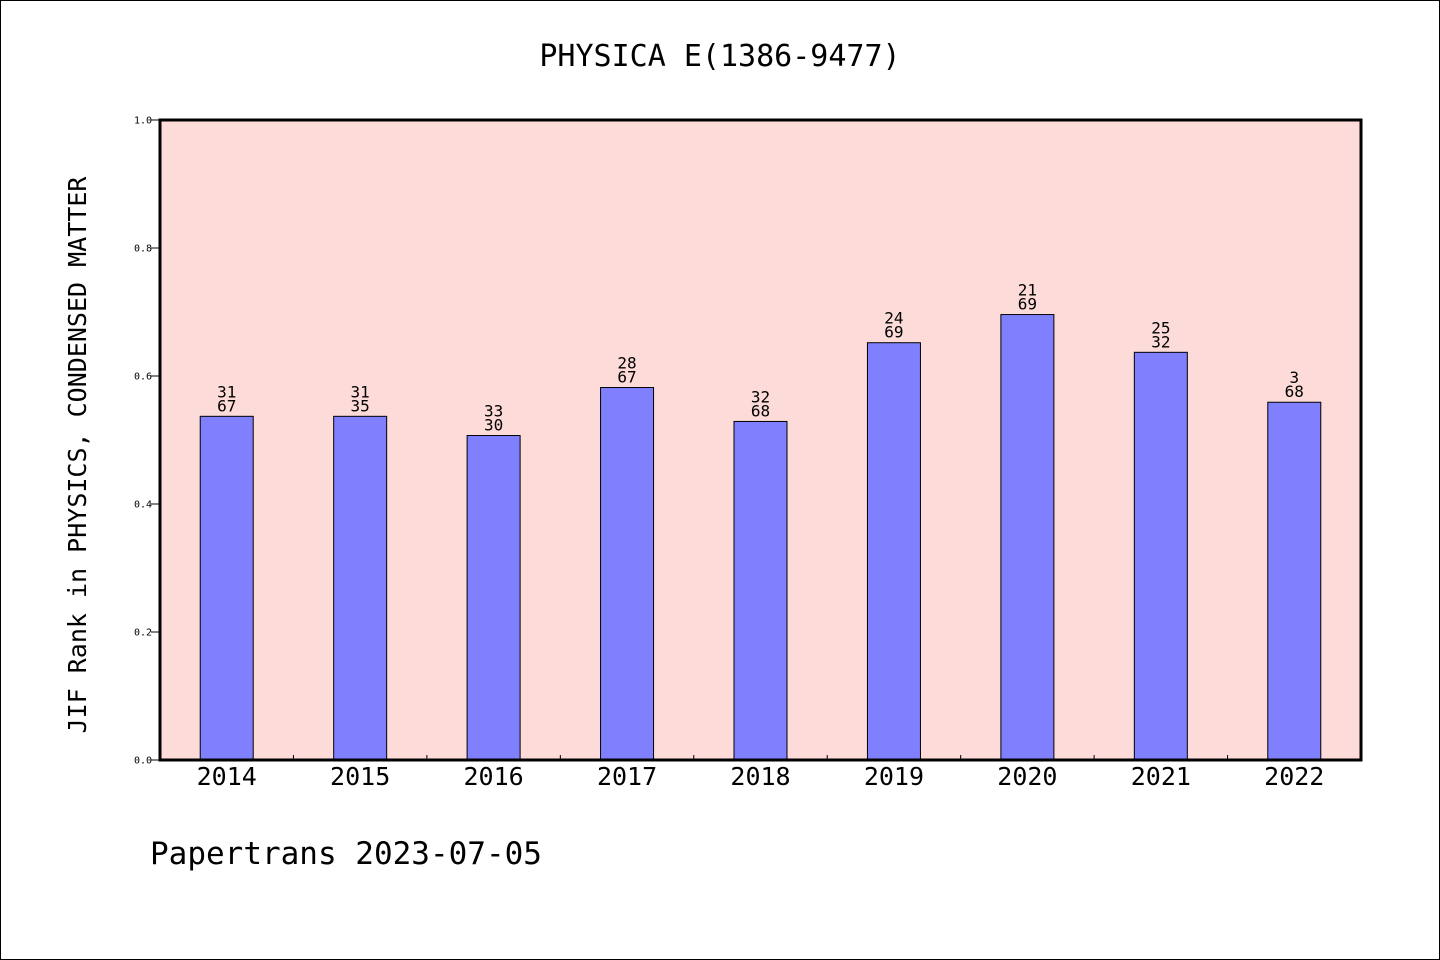  Describe the element at coordinates (1027, 776) in the screenshot. I see `x-tick-label: 2020` at that location.